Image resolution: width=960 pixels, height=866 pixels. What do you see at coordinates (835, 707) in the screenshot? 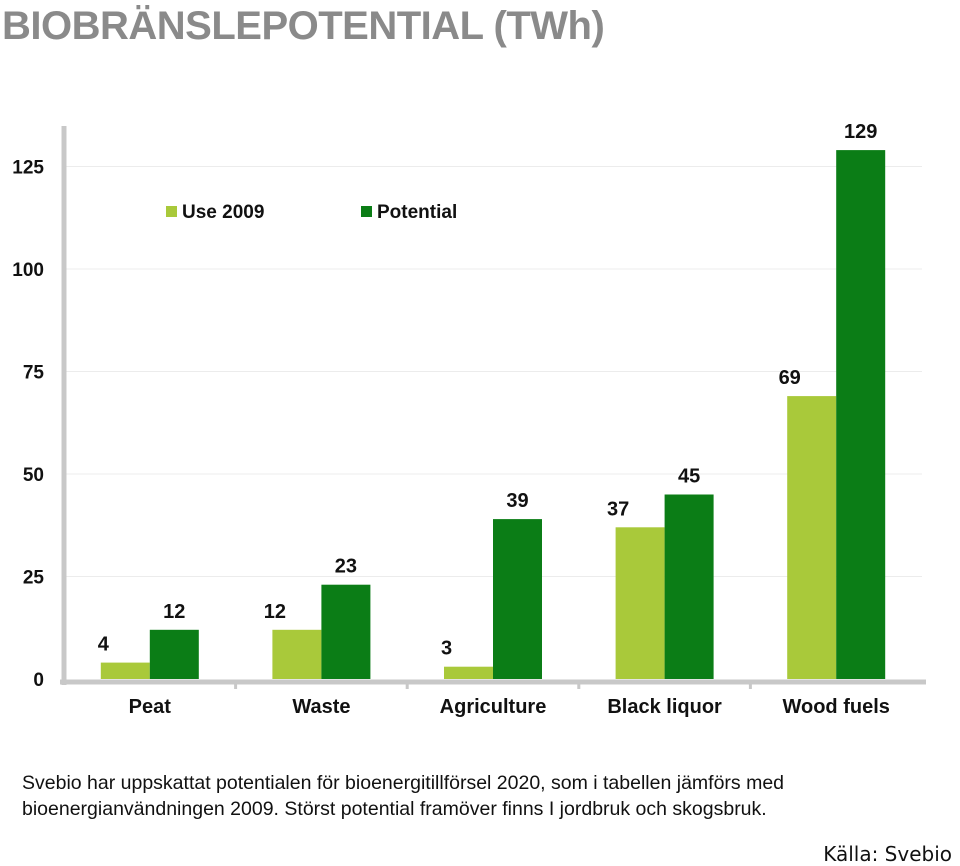
I see `x-tick-label: Wood fuels` at bounding box center [835, 707].